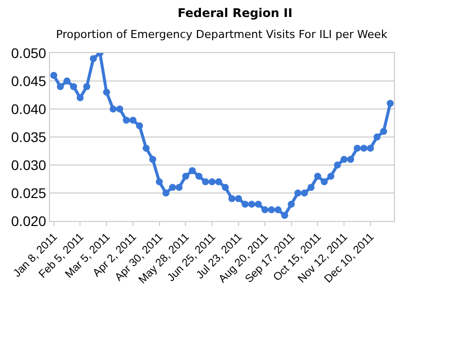 The height and width of the screenshot is (345, 470). I want to click on chart-subtitle: Proportion of Emergency Department Visits For ILI per Week, so click(222, 34).